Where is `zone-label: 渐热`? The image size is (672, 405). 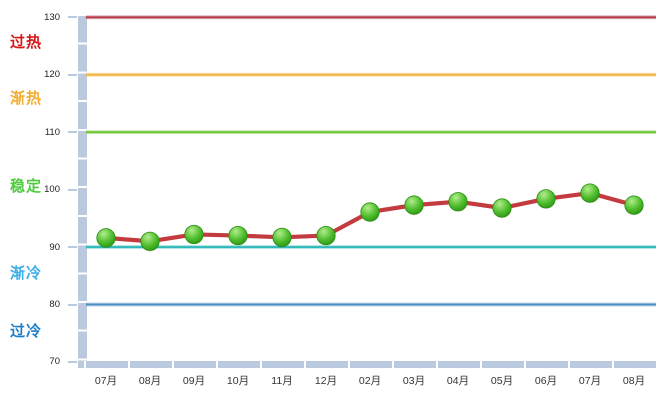 zone-label: 渐热 is located at coordinates (26, 98).